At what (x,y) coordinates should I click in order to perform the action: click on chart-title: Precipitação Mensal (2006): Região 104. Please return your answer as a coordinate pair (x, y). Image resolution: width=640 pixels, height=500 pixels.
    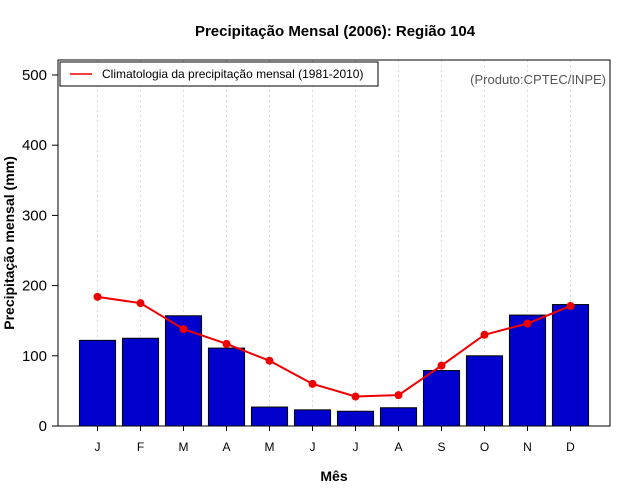
    Looking at the image, I should click on (335, 31).